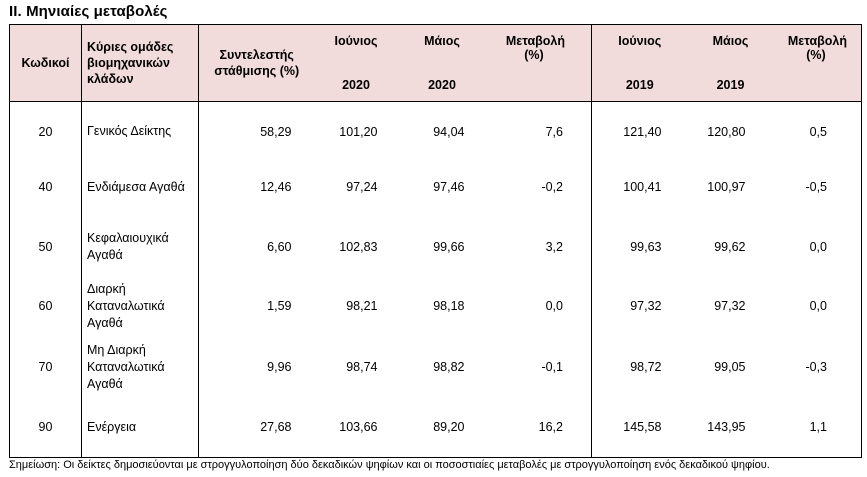 The width and height of the screenshot is (867, 477). What do you see at coordinates (358, 131) in the screenshot?
I see `row-june-2020: 101,20` at bounding box center [358, 131].